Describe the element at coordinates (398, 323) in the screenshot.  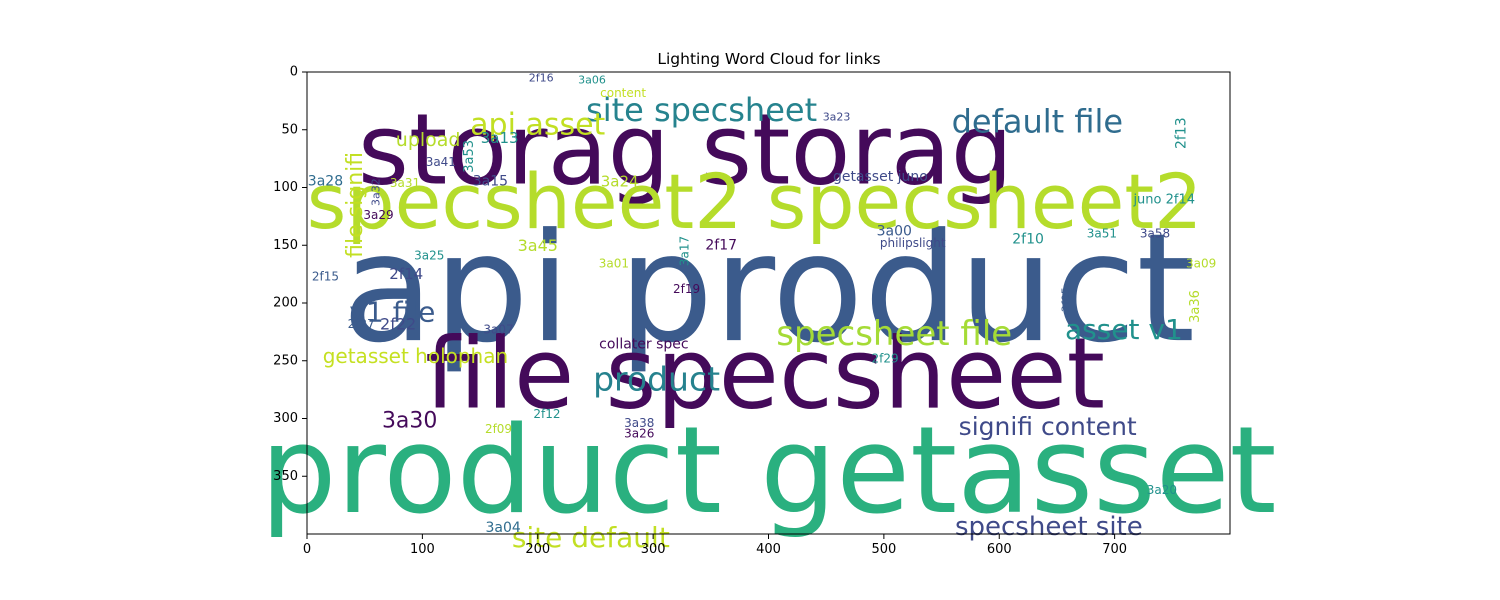
I see `cloud-word: 2f22` at that location.